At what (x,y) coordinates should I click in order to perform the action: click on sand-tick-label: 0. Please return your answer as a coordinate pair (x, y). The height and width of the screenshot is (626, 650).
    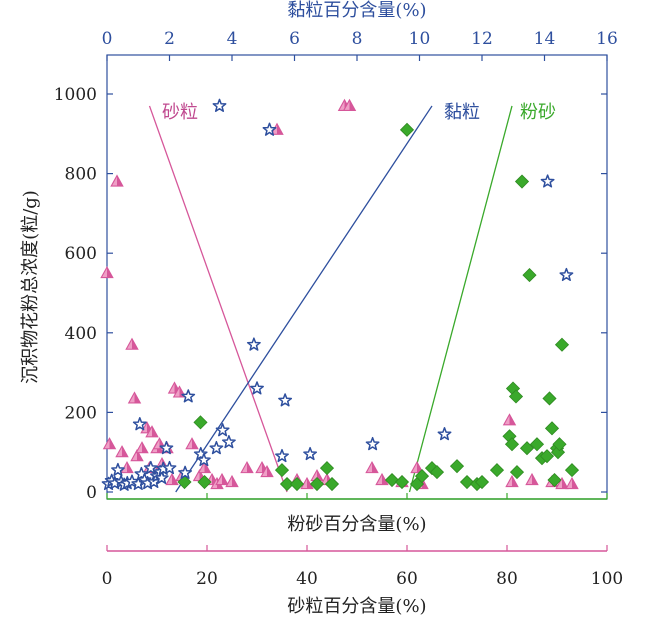
    Looking at the image, I should click on (107, 579).